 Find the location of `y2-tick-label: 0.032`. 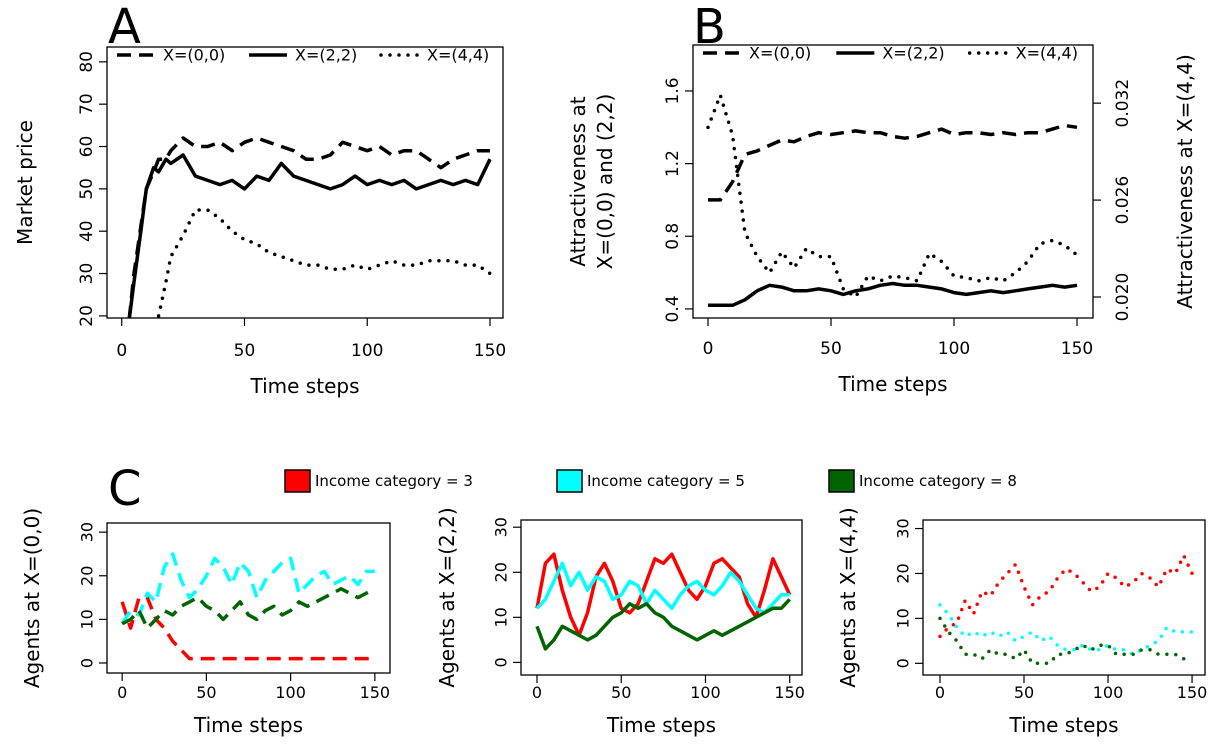

y2-tick-label: 0.032 is located at coordinates (1123, 103).